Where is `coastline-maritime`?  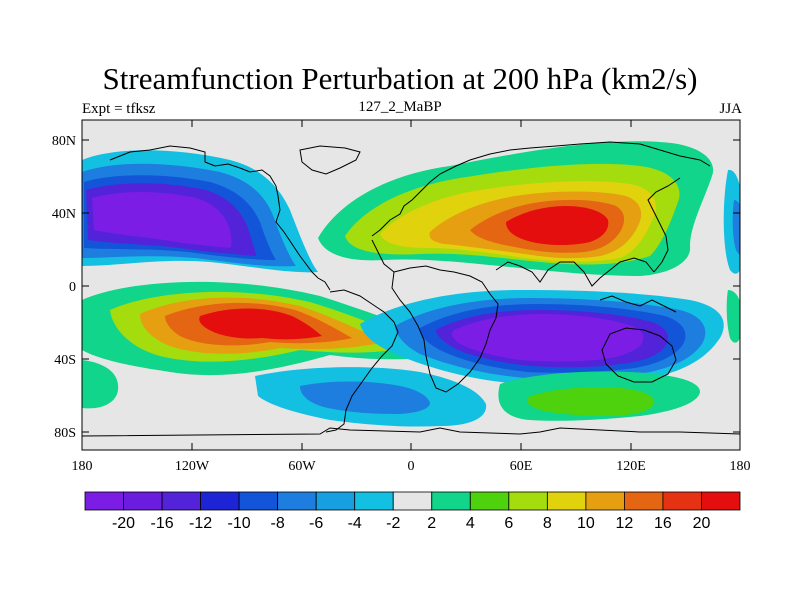
coastline-maritime is located at coordinates (638, 304).